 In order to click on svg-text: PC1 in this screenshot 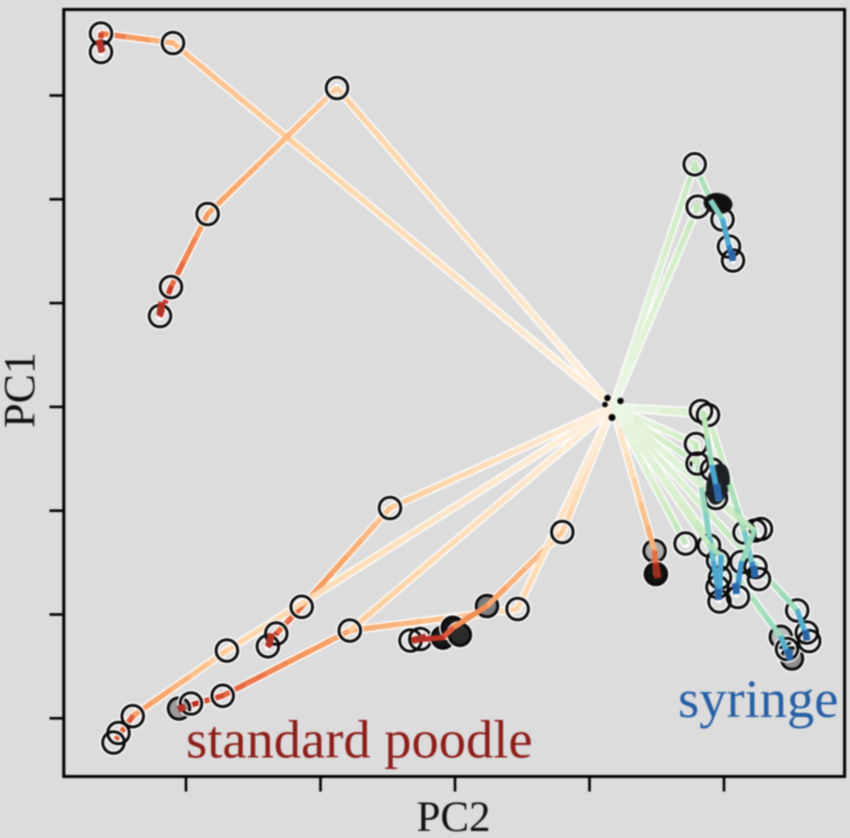, I will do `click(22, 390)`.